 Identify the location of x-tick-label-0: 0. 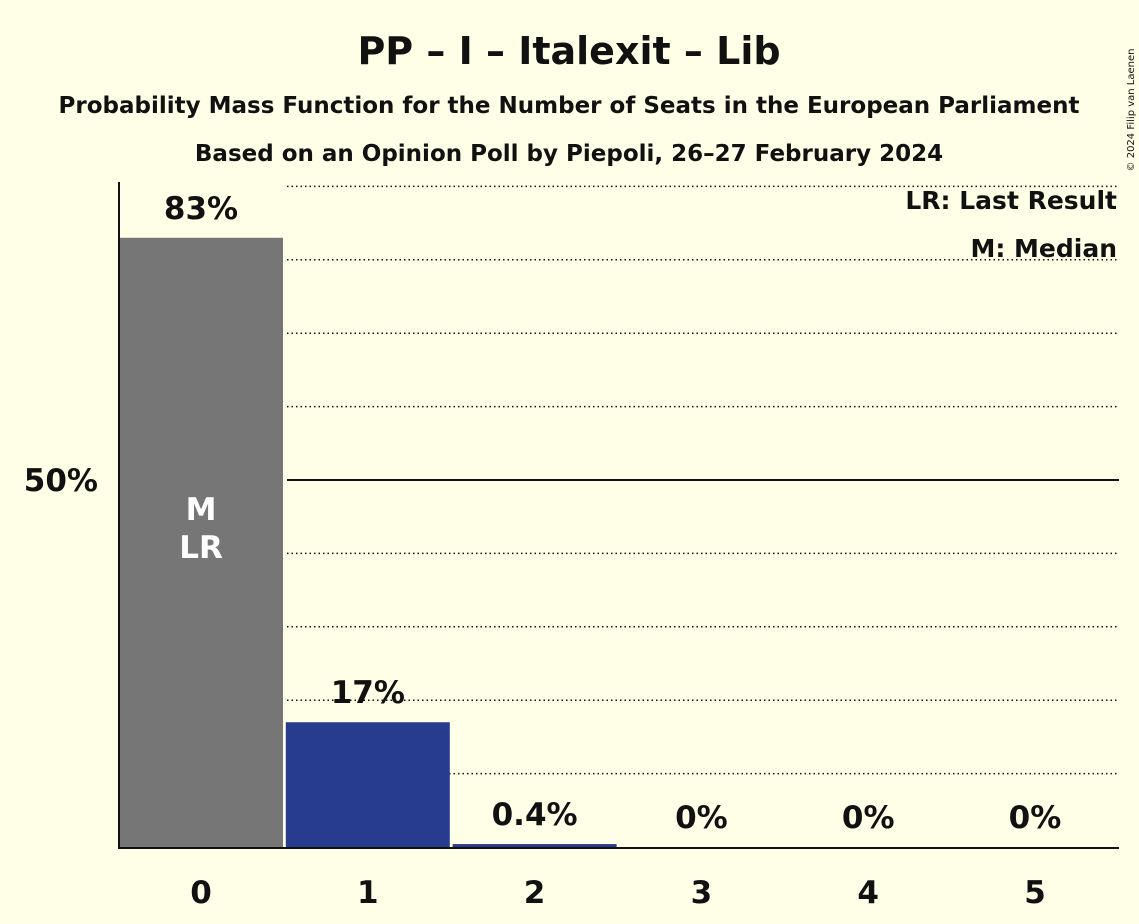
(201, 893).